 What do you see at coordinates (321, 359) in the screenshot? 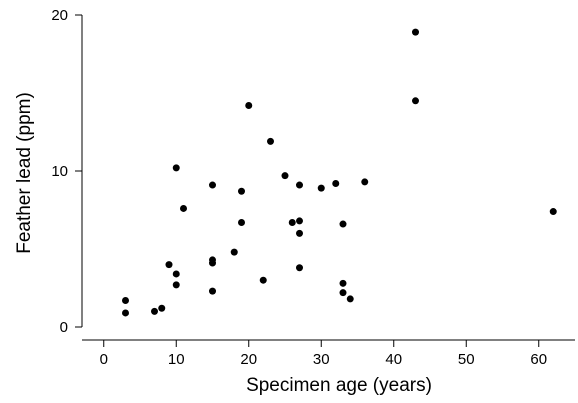
I see `x-tick-label: 30` at bounding box center [321, 359].